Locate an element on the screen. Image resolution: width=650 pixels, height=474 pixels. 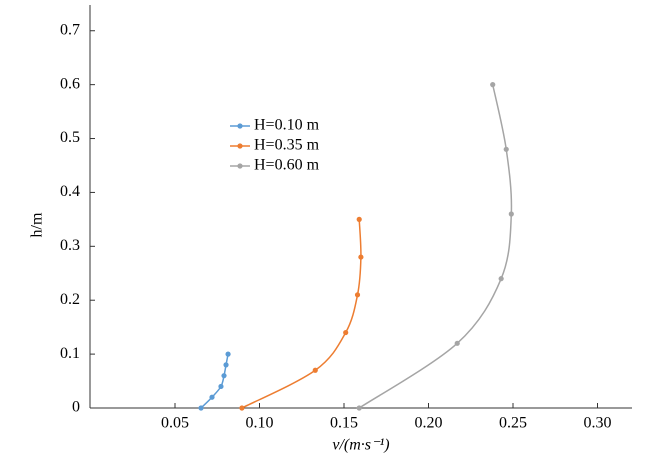
y-tick-label: 0.7 is located at coordinates (70, 29).